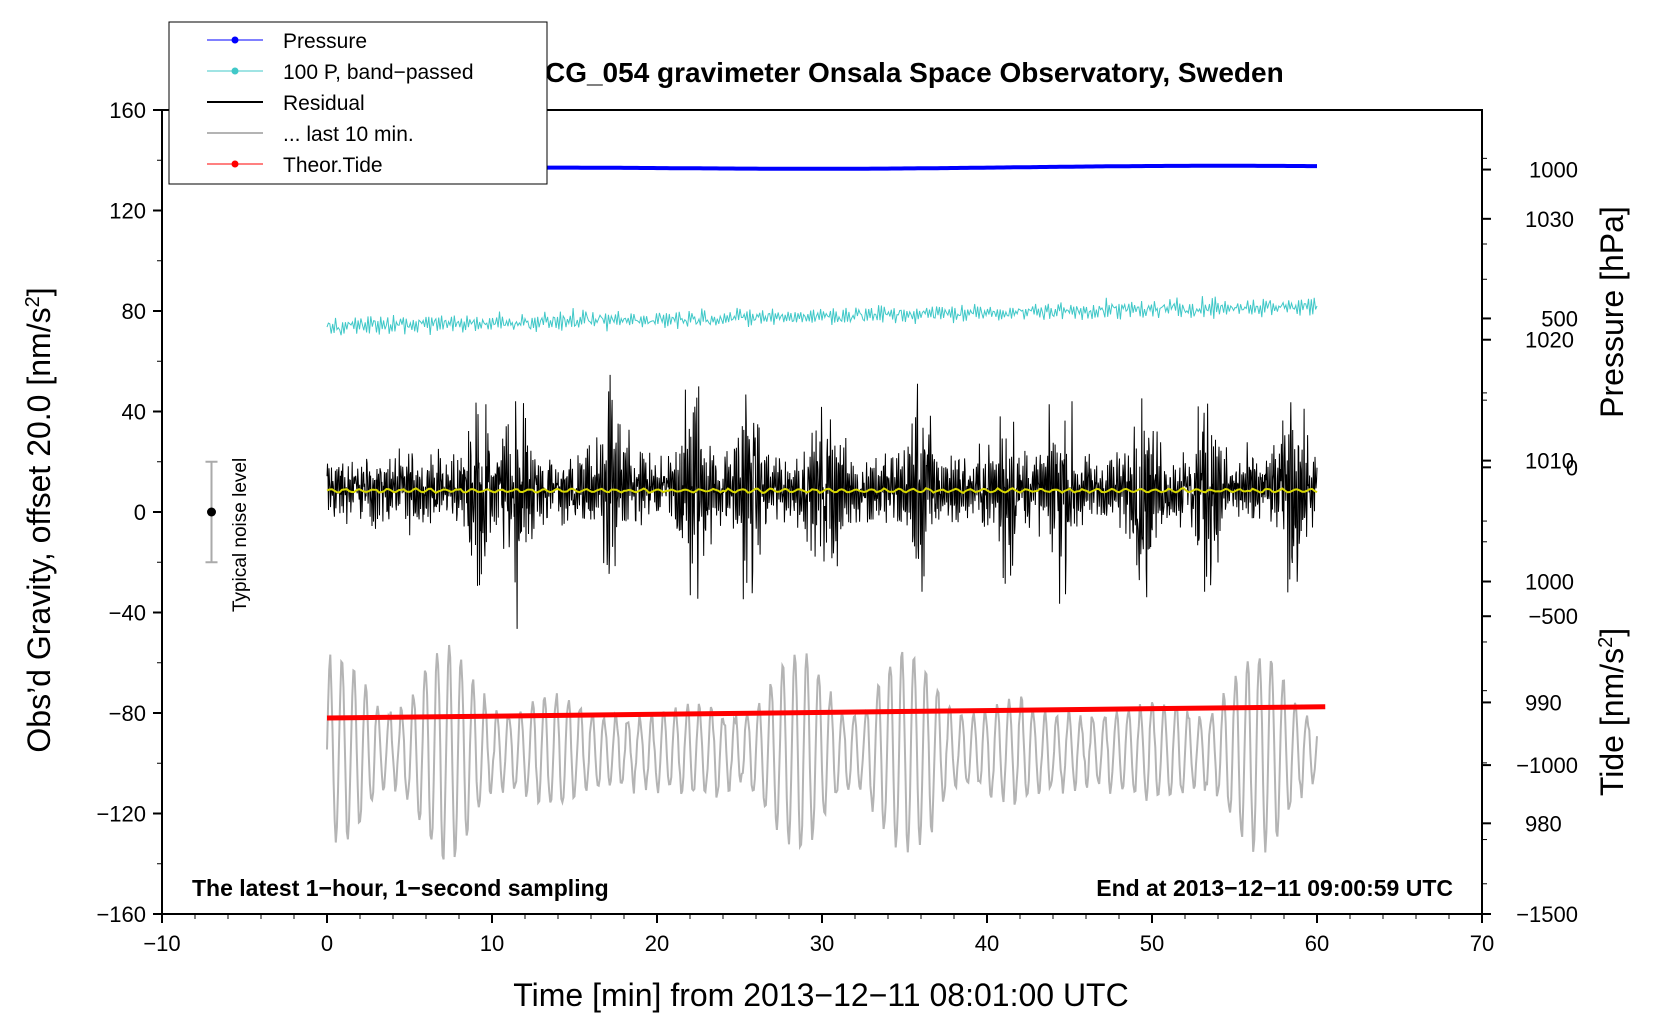 The width and height of the screenshot is (1660, 1020). Describe the element at coordinates (1559, 318) in the screenshot. I see `tide-tick-label: 500` at that location.